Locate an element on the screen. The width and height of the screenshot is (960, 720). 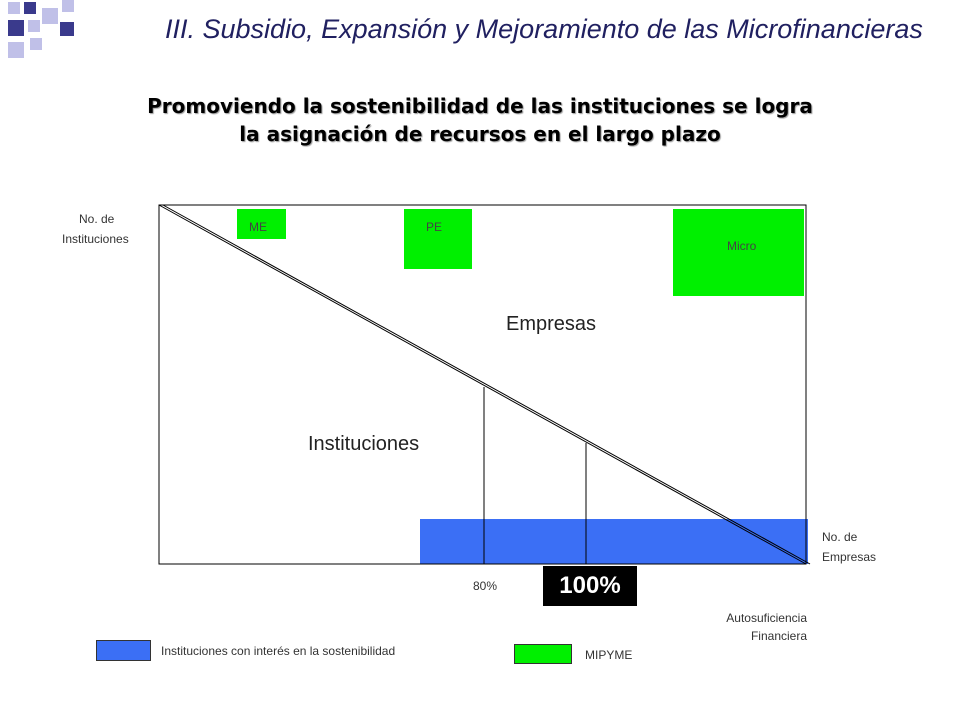
pe-box is located at coordinates (438, 239).